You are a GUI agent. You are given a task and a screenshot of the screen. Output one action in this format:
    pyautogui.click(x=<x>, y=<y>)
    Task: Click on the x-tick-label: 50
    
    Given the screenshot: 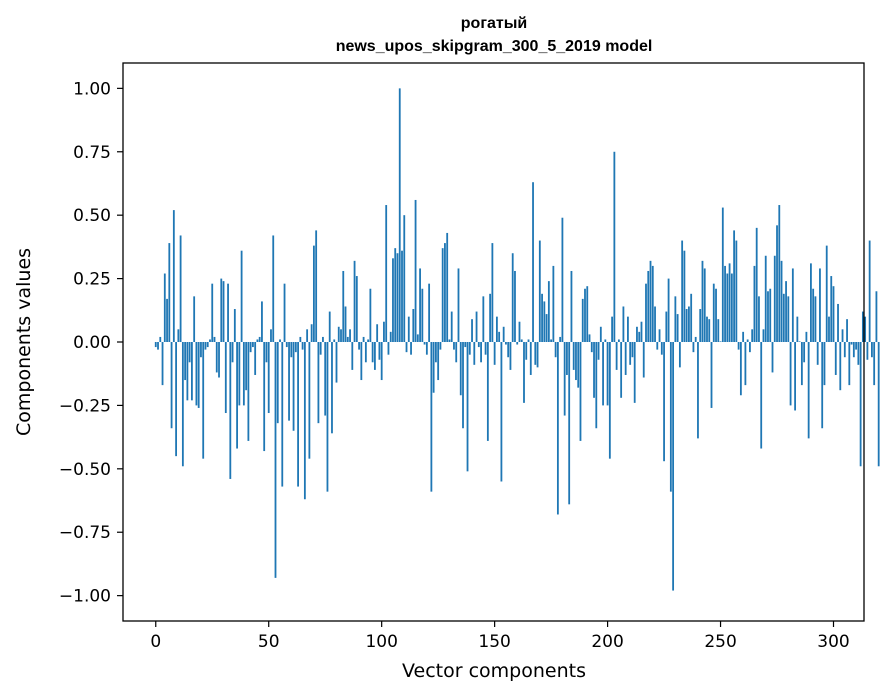 What is the action you would take?
    pyautogui.click(x=269, y=642)
    